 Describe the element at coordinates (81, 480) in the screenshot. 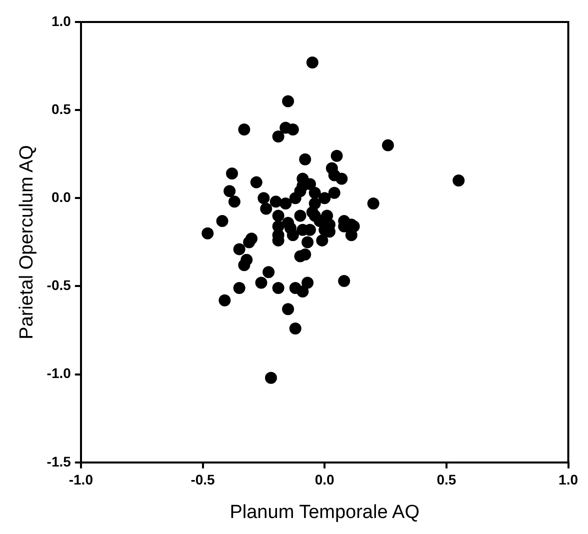

I see `x-tick-label: -1.0` at that location.